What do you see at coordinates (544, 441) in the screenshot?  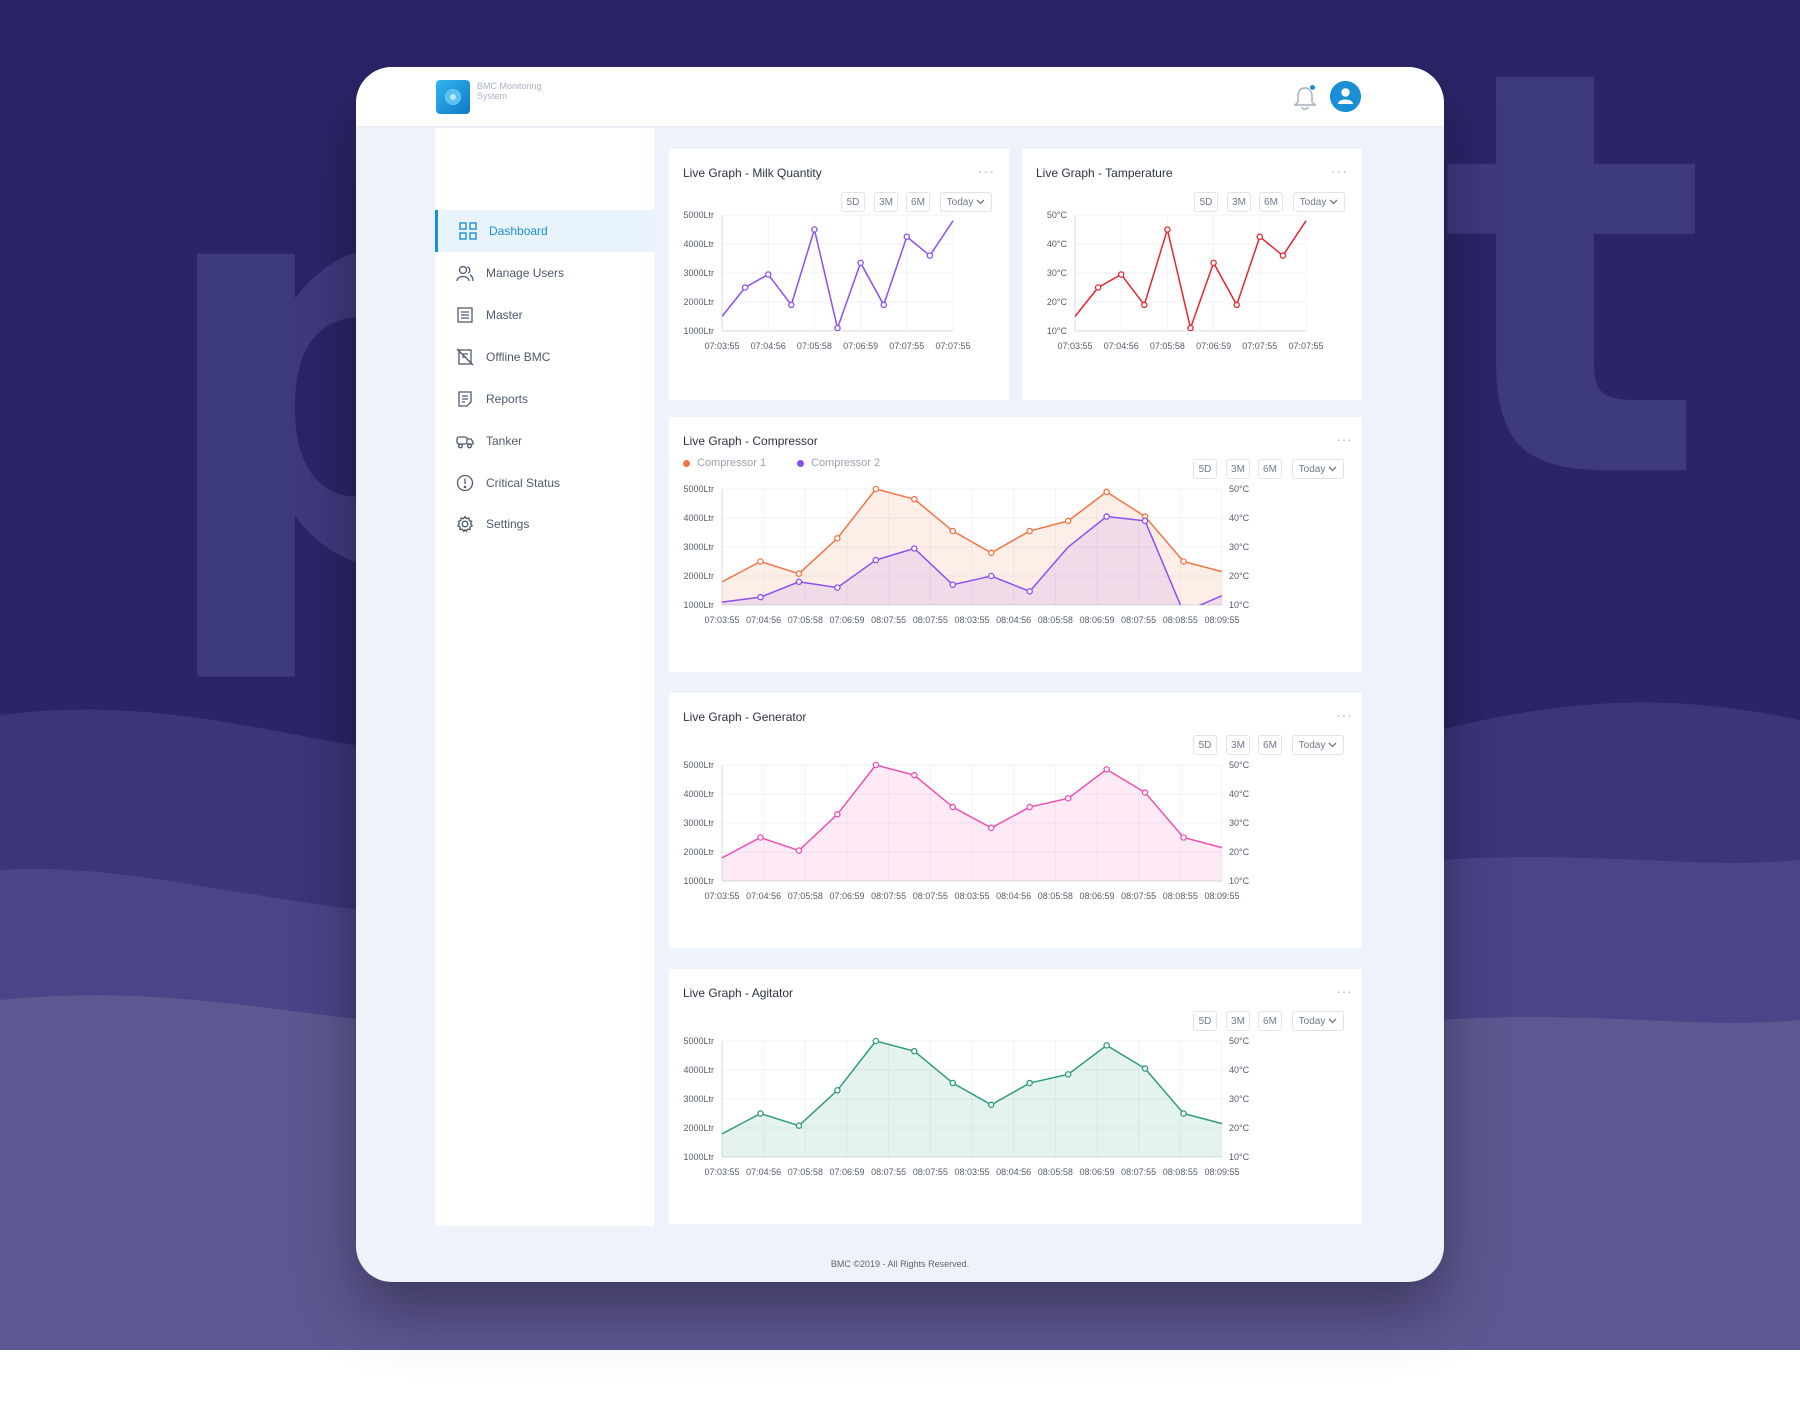 I see `sidebar-item-tanker: Tanker` at bounding box center [544, 441].